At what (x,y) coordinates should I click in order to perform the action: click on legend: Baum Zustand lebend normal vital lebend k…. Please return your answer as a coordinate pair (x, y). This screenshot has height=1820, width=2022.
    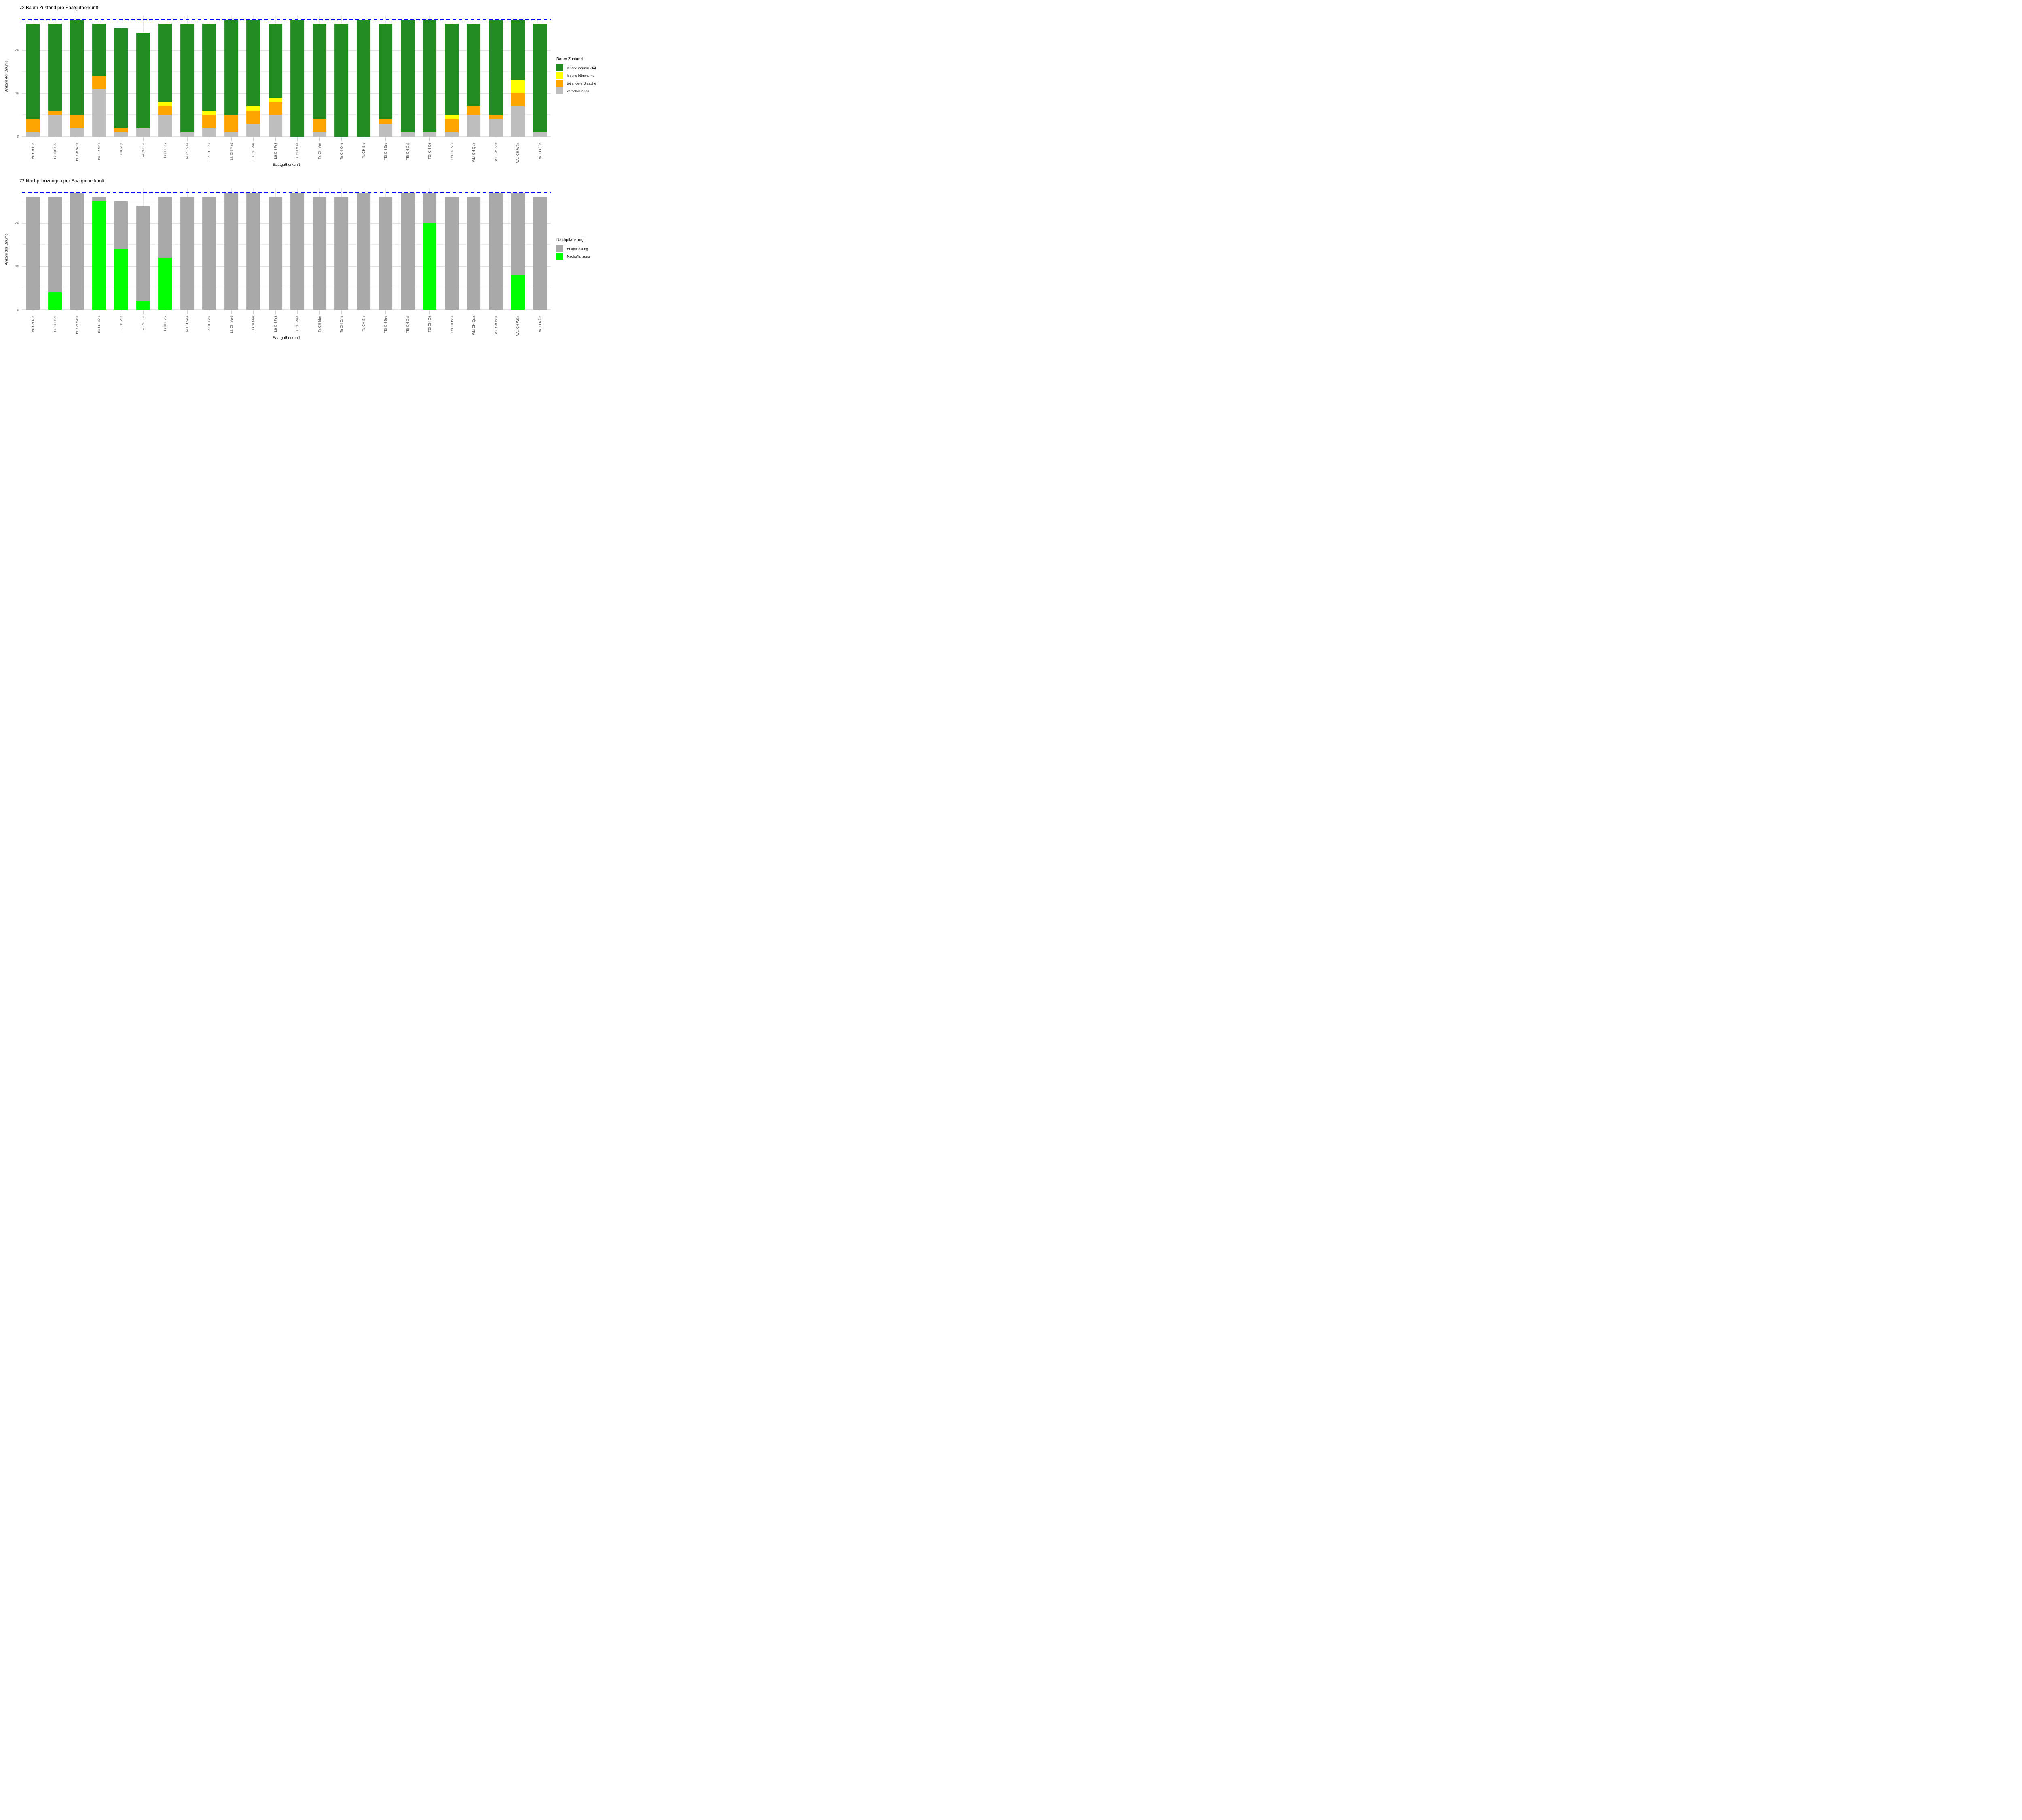
    Looking at the image, I should click on (577, 76).